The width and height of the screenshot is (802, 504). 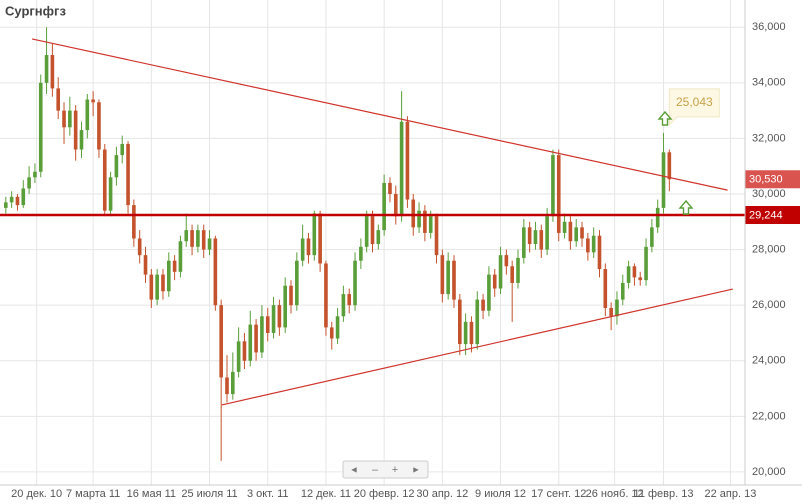 I want to click on nav-button: +, so click(x=395, y=470).